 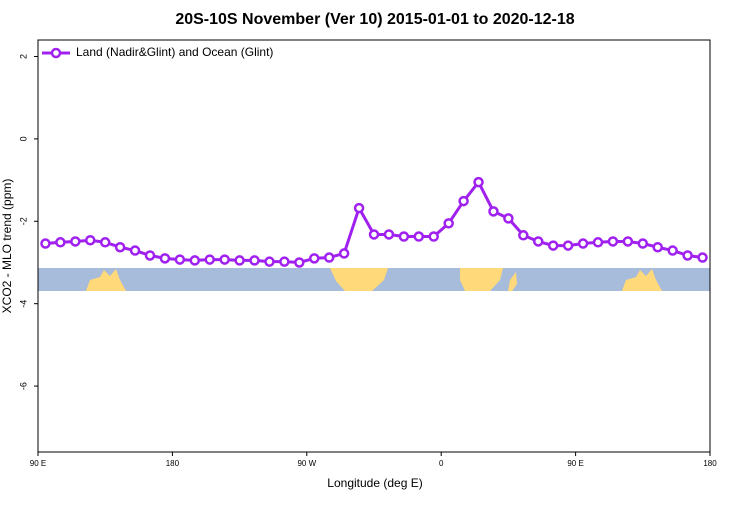 I want to click on y-tick-label: -4, so click(x=23, y=304).